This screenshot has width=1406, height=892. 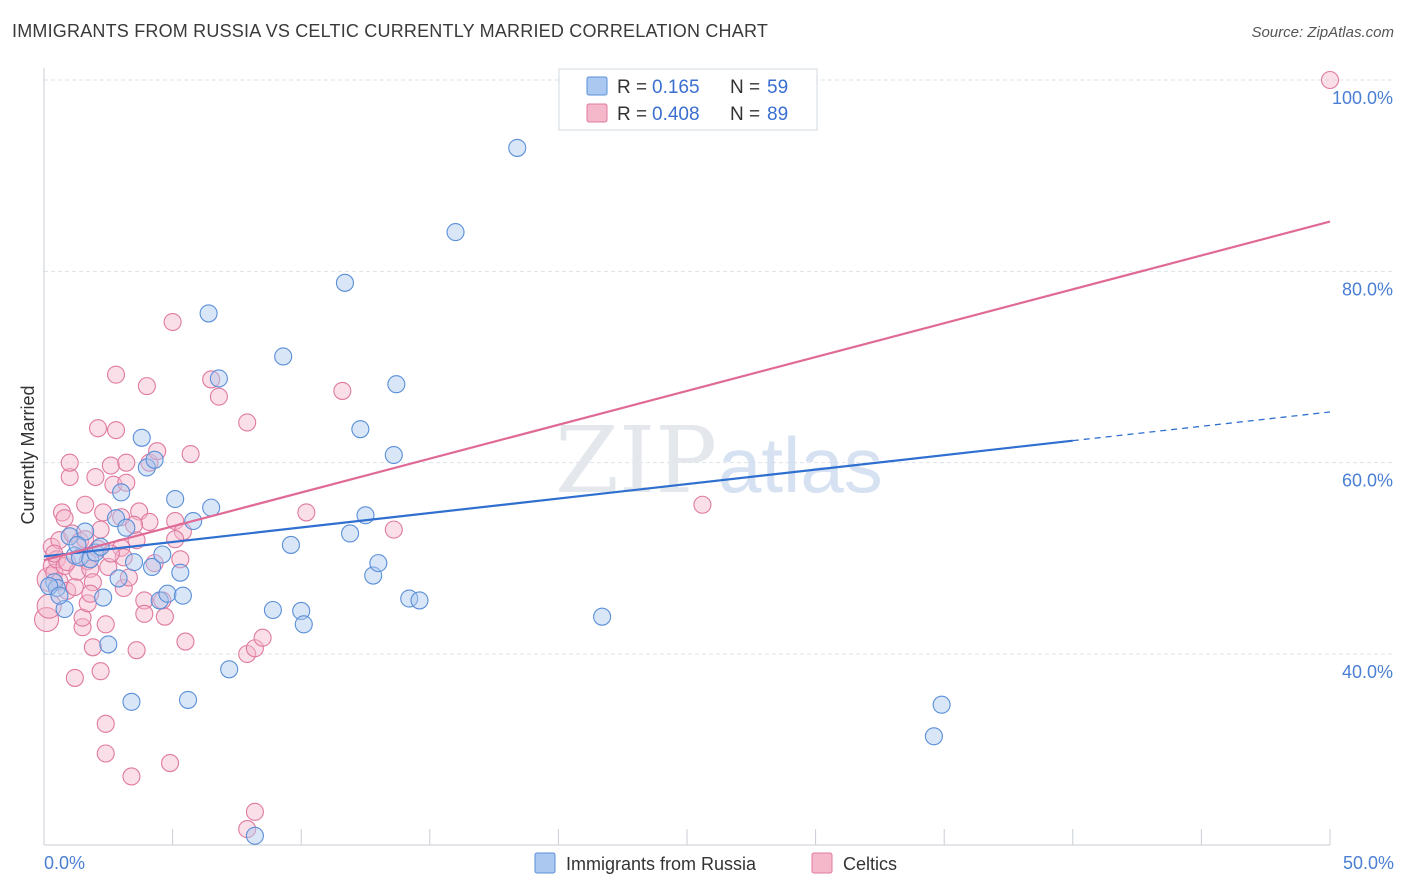 I want to click on legend-n-value-1: 59, so click(x=777, y=87).